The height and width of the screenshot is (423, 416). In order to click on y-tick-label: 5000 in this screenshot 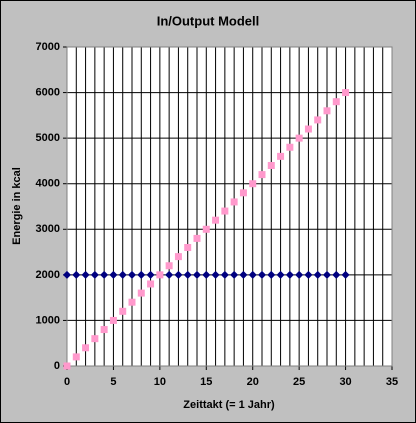, I will do `click(48, 138)`.